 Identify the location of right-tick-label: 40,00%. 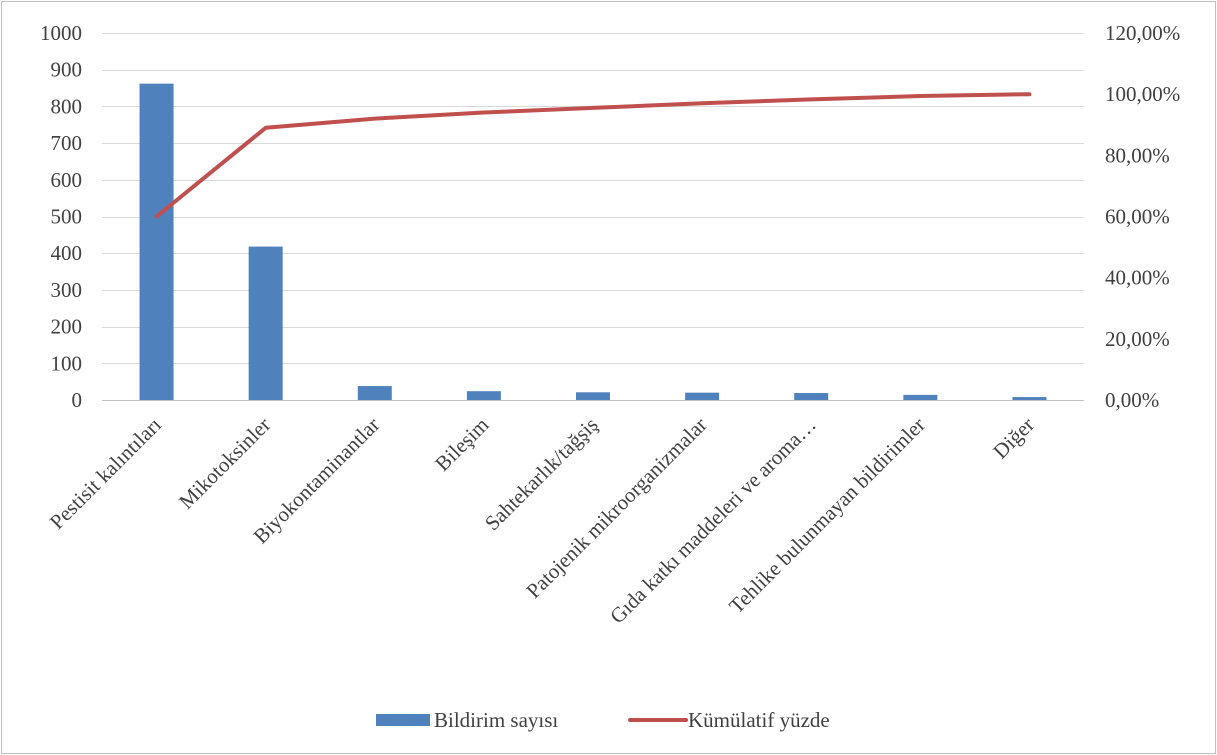
(1137, 278).